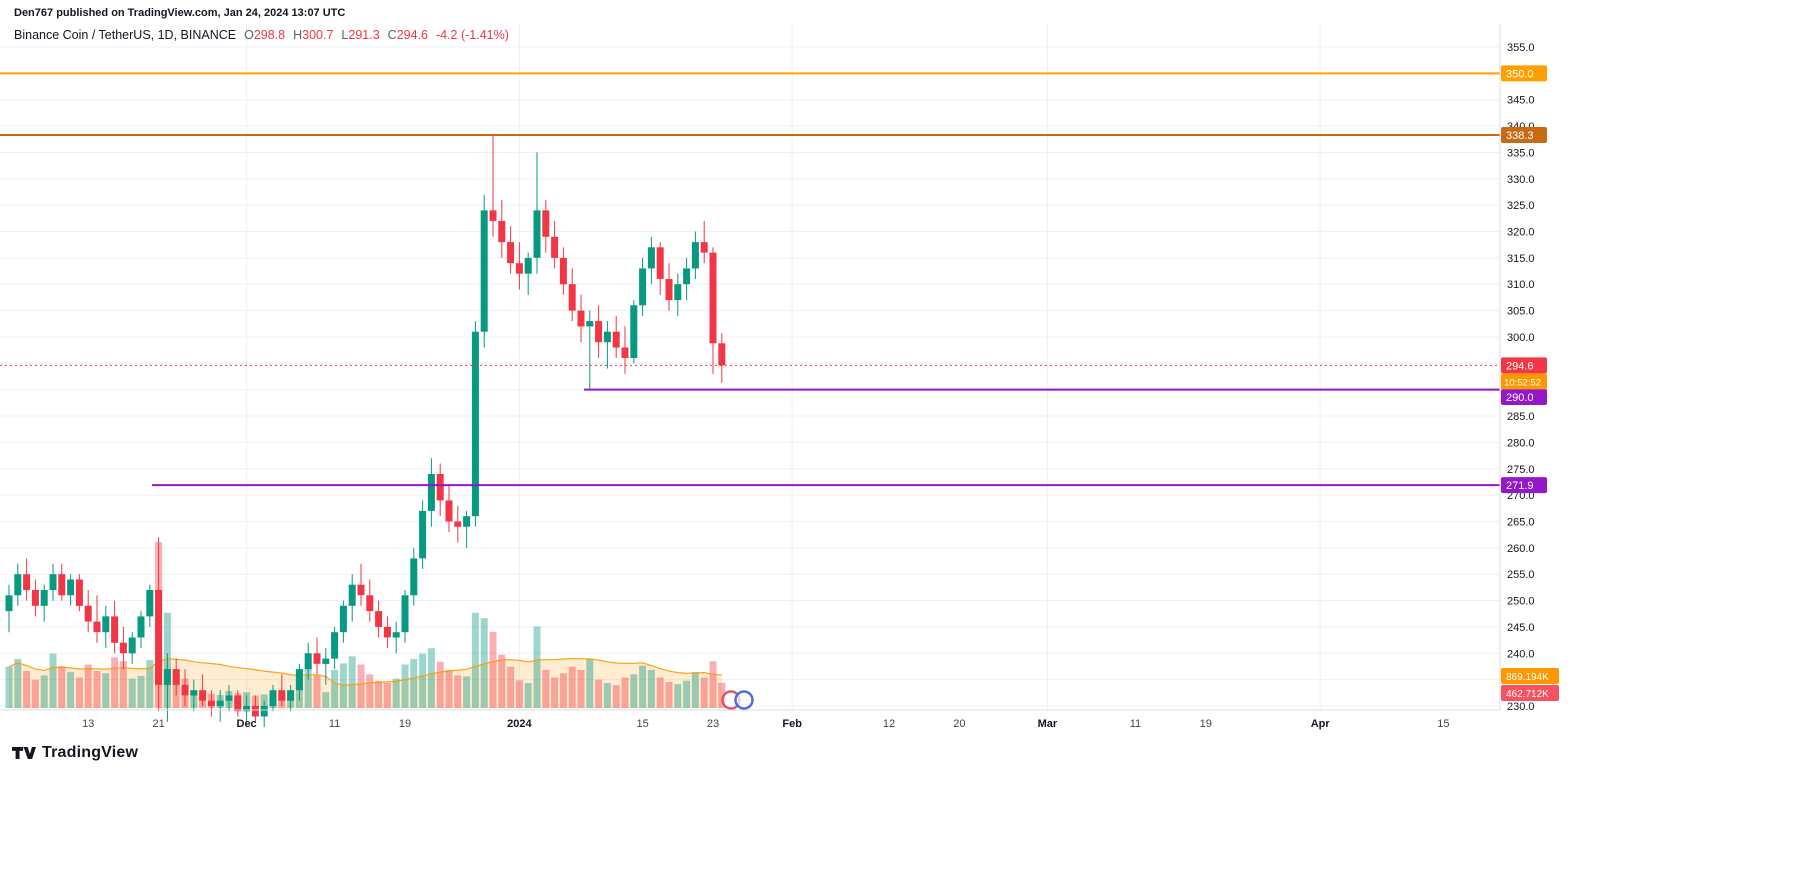  What do you see at coordinates (1521, 180) in the screenshot?
I see `price-tick-label: 330.0` at bounding box center [1521, 180].